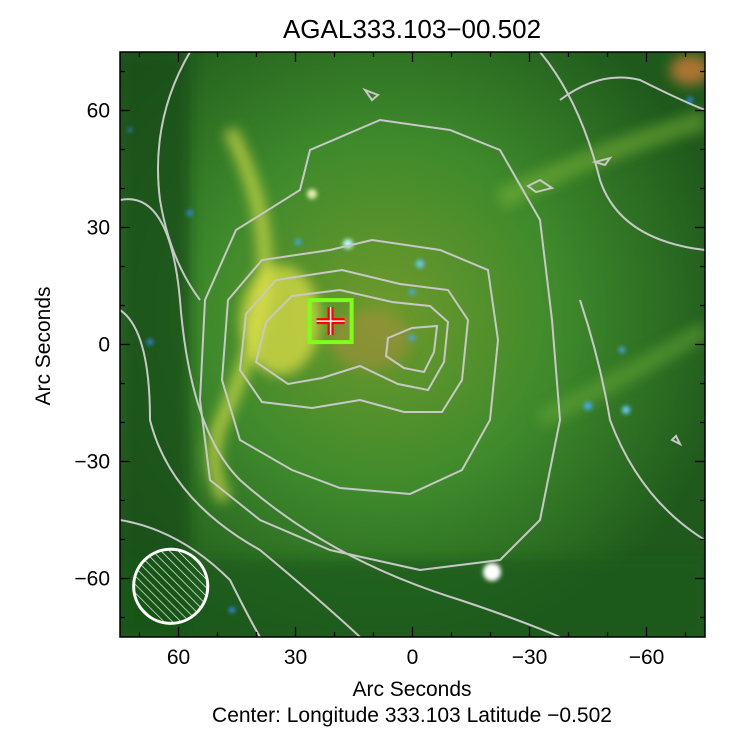  I want to click on beam-ellipse, so click(171, 586).